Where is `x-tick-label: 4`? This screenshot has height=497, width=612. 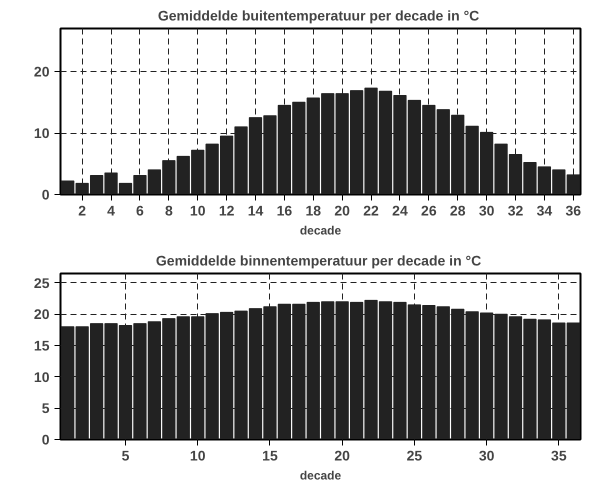 x-tick-label: 4 is located at coordinates (111, 210).